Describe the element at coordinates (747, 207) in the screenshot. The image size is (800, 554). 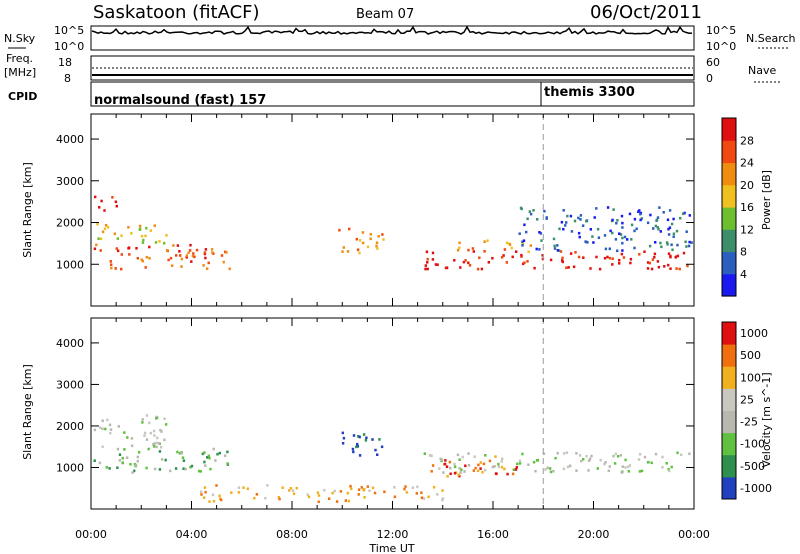
I see `colorbar-tick-label: 16` at that location.